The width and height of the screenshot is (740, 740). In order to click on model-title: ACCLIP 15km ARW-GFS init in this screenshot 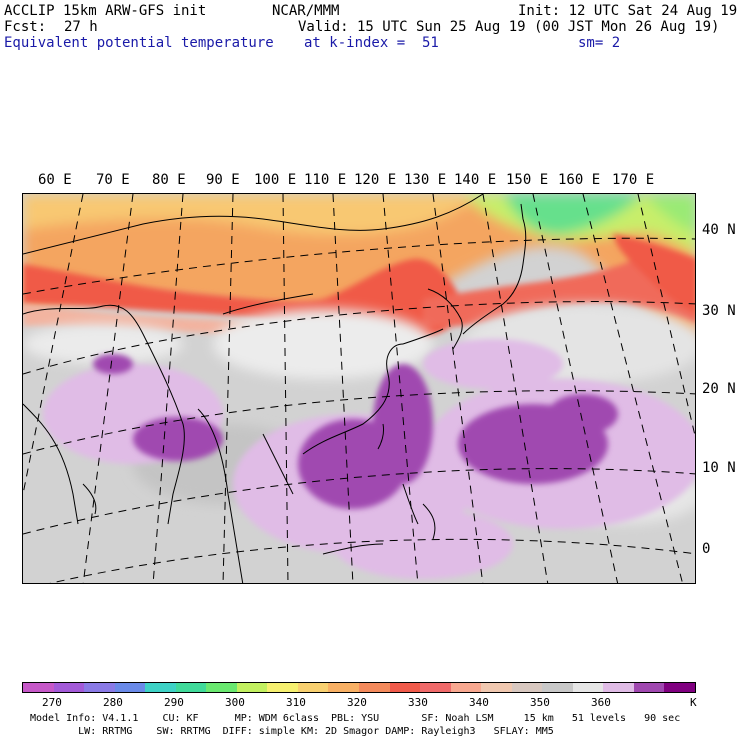, I will do `click(105, 11)`.